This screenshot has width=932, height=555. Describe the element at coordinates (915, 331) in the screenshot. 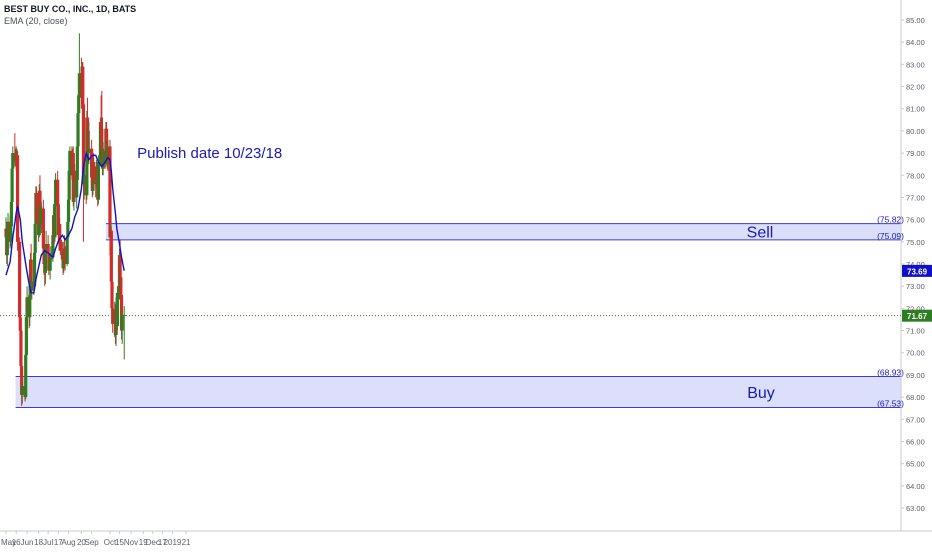

I see `price-tick-label: 71.00` at that location.